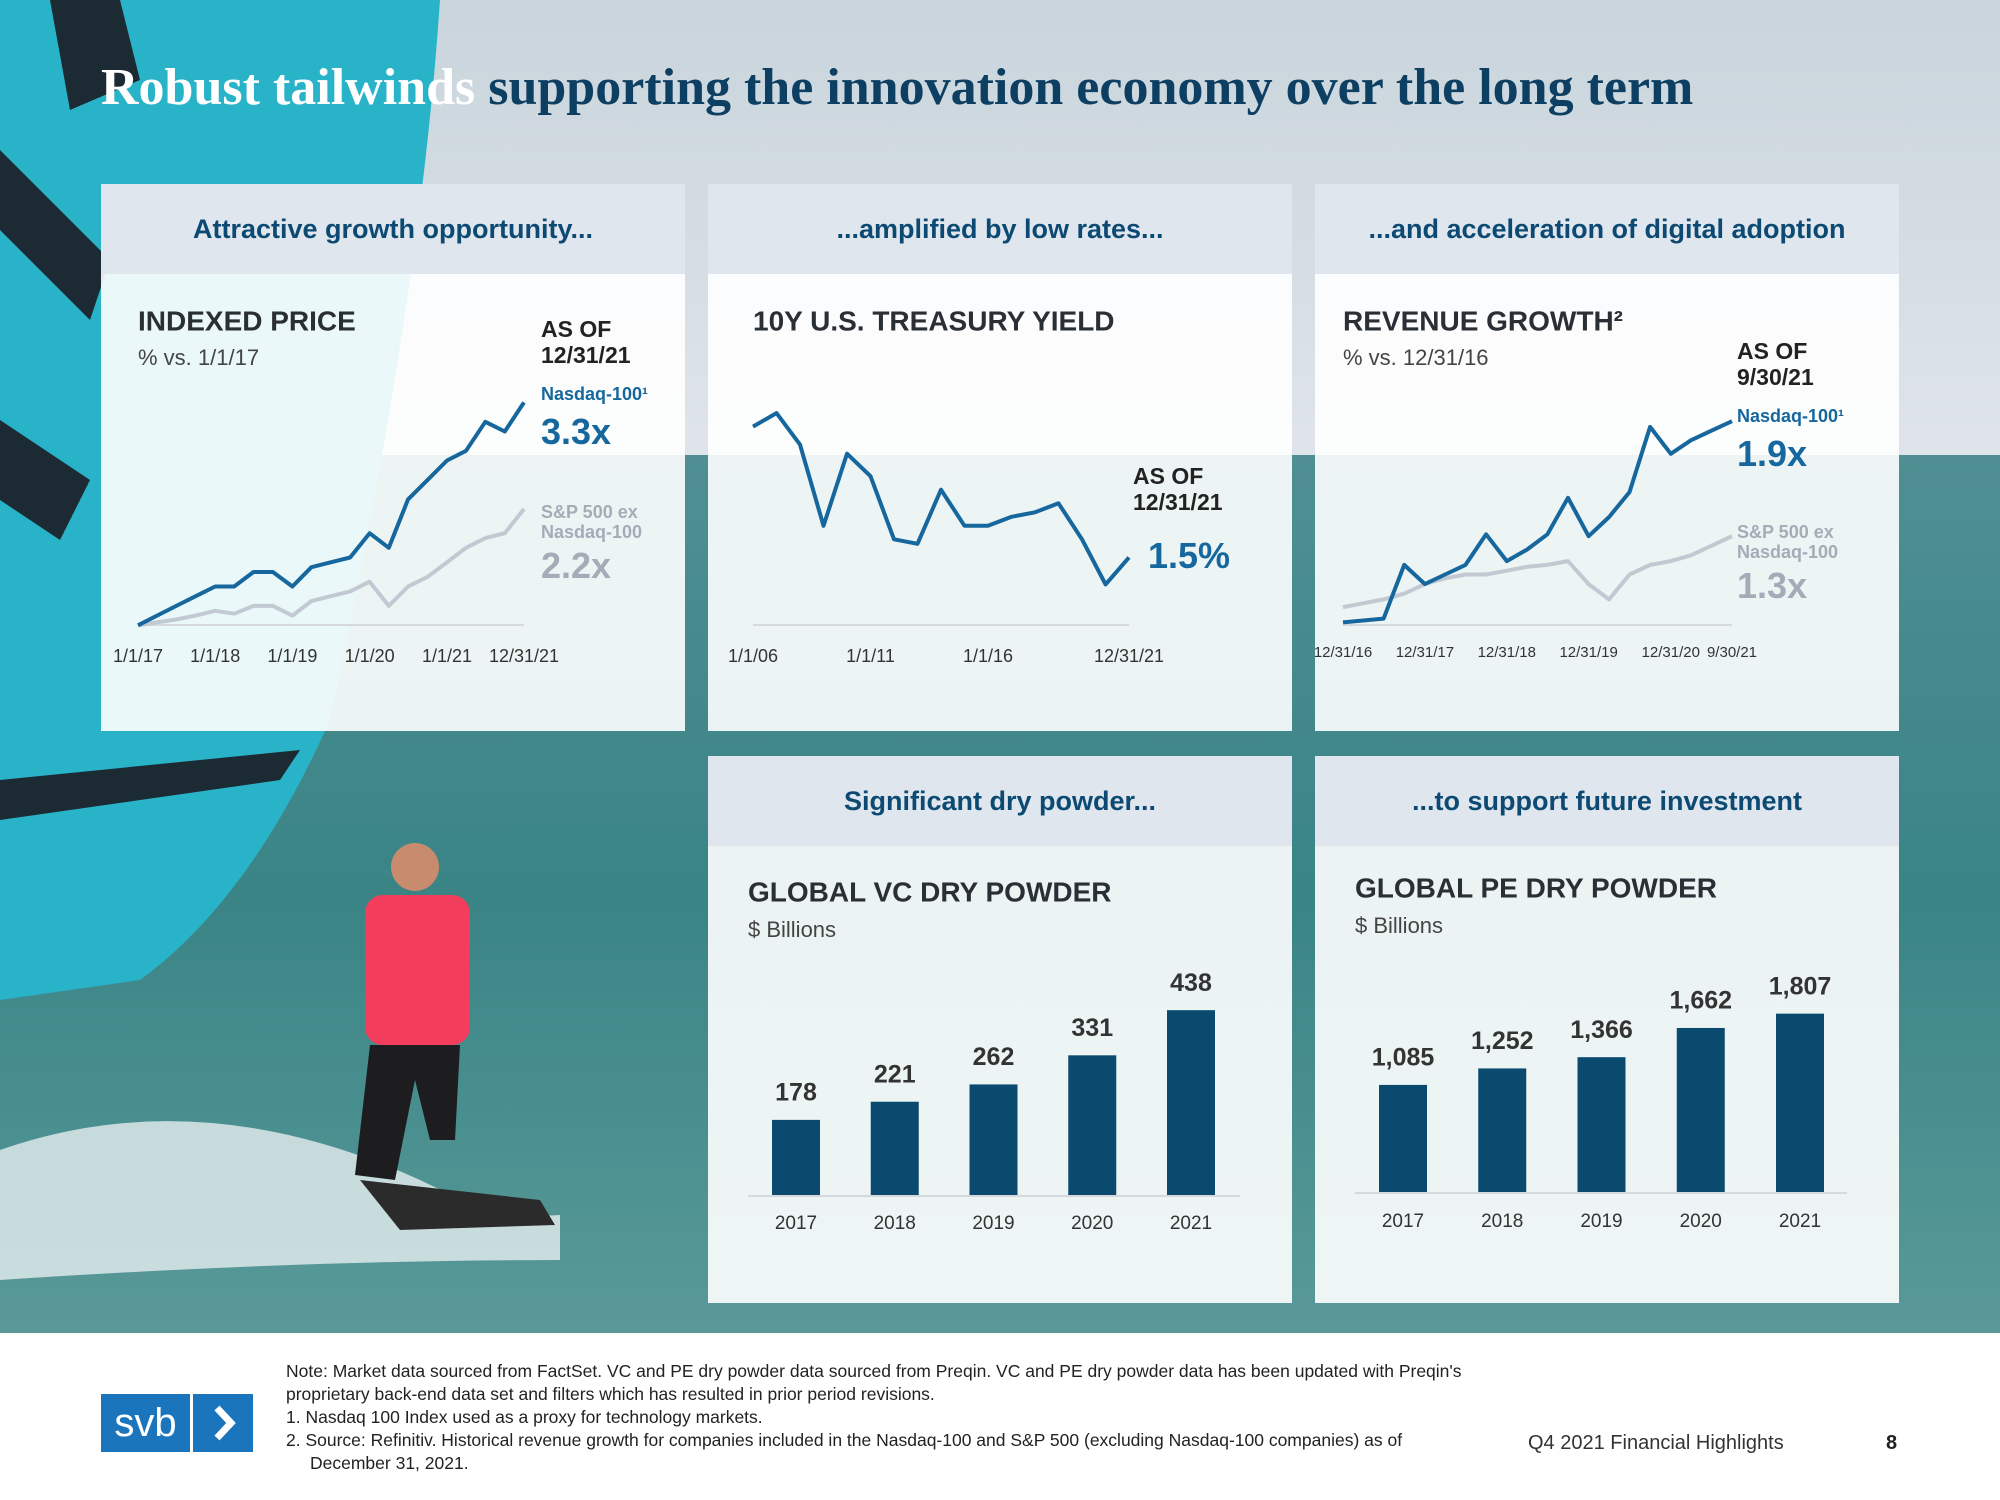 Image resolution: width=2000 pixels, height=1500 pixels. I want to click on rider-head, so click(415, 867).